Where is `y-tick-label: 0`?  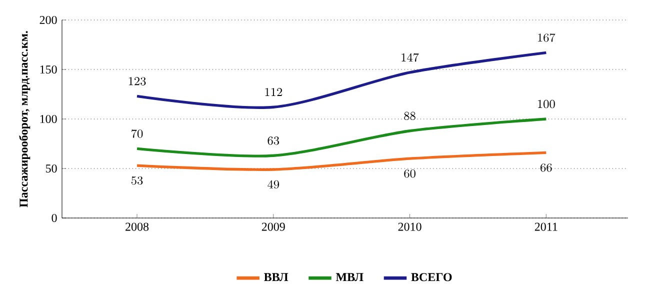
y-tick-label: 0 is located at coordinates (54, 218).